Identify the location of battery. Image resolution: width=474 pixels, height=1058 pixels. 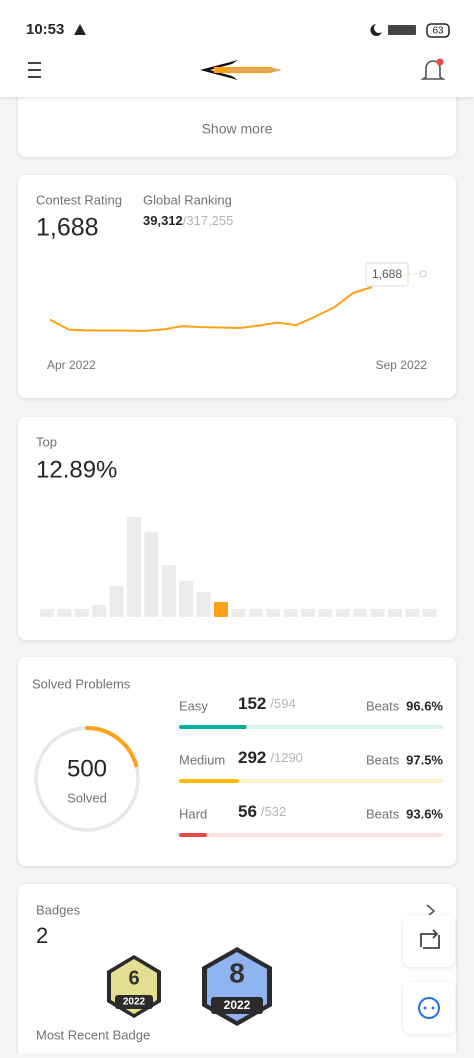
(438, 30).